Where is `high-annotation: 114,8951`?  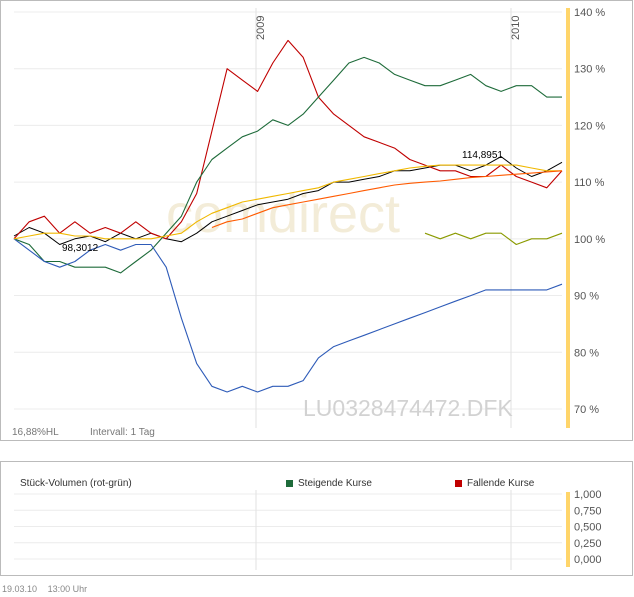
high-annotation: 114,8951 is located at coordinates (482, 155).